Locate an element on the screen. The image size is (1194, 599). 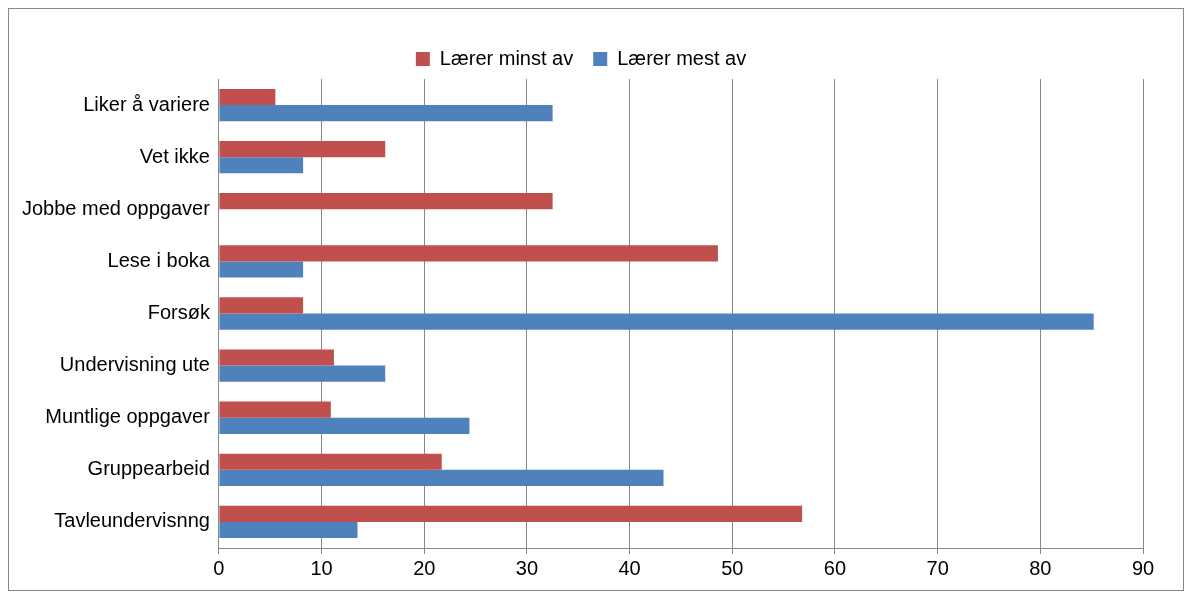
x-tick-label: 20 is located at coordinates (424, 567).